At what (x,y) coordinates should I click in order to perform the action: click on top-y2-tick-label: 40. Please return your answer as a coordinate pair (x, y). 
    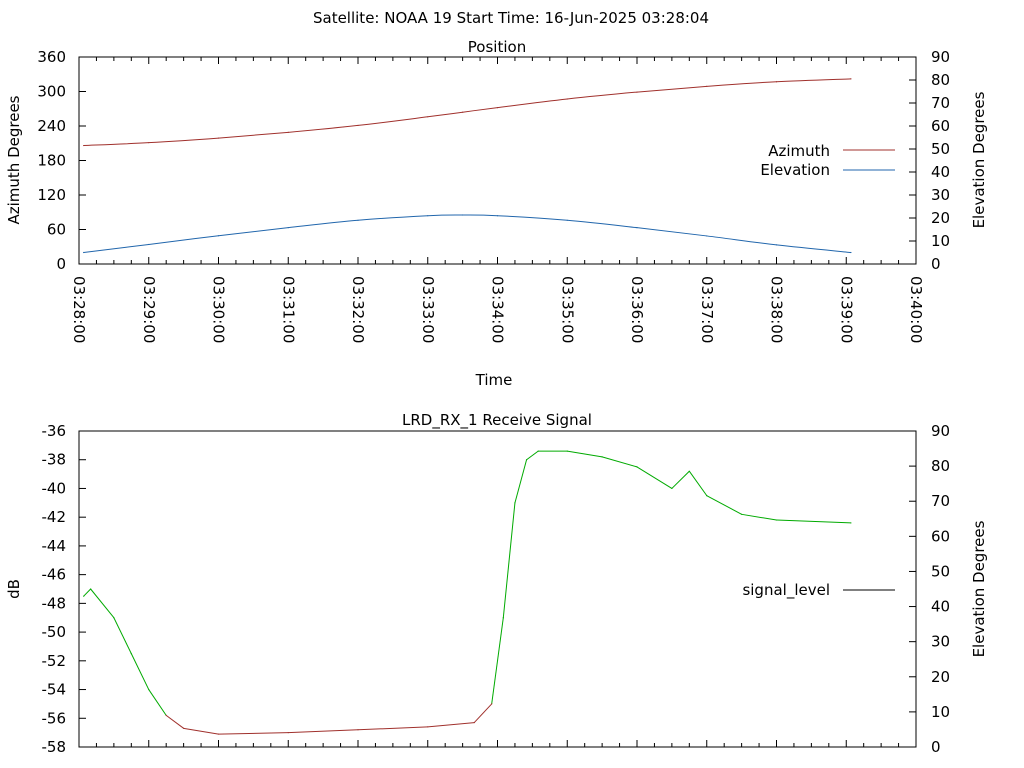
    Looking at the image, I should click on (940, 172).